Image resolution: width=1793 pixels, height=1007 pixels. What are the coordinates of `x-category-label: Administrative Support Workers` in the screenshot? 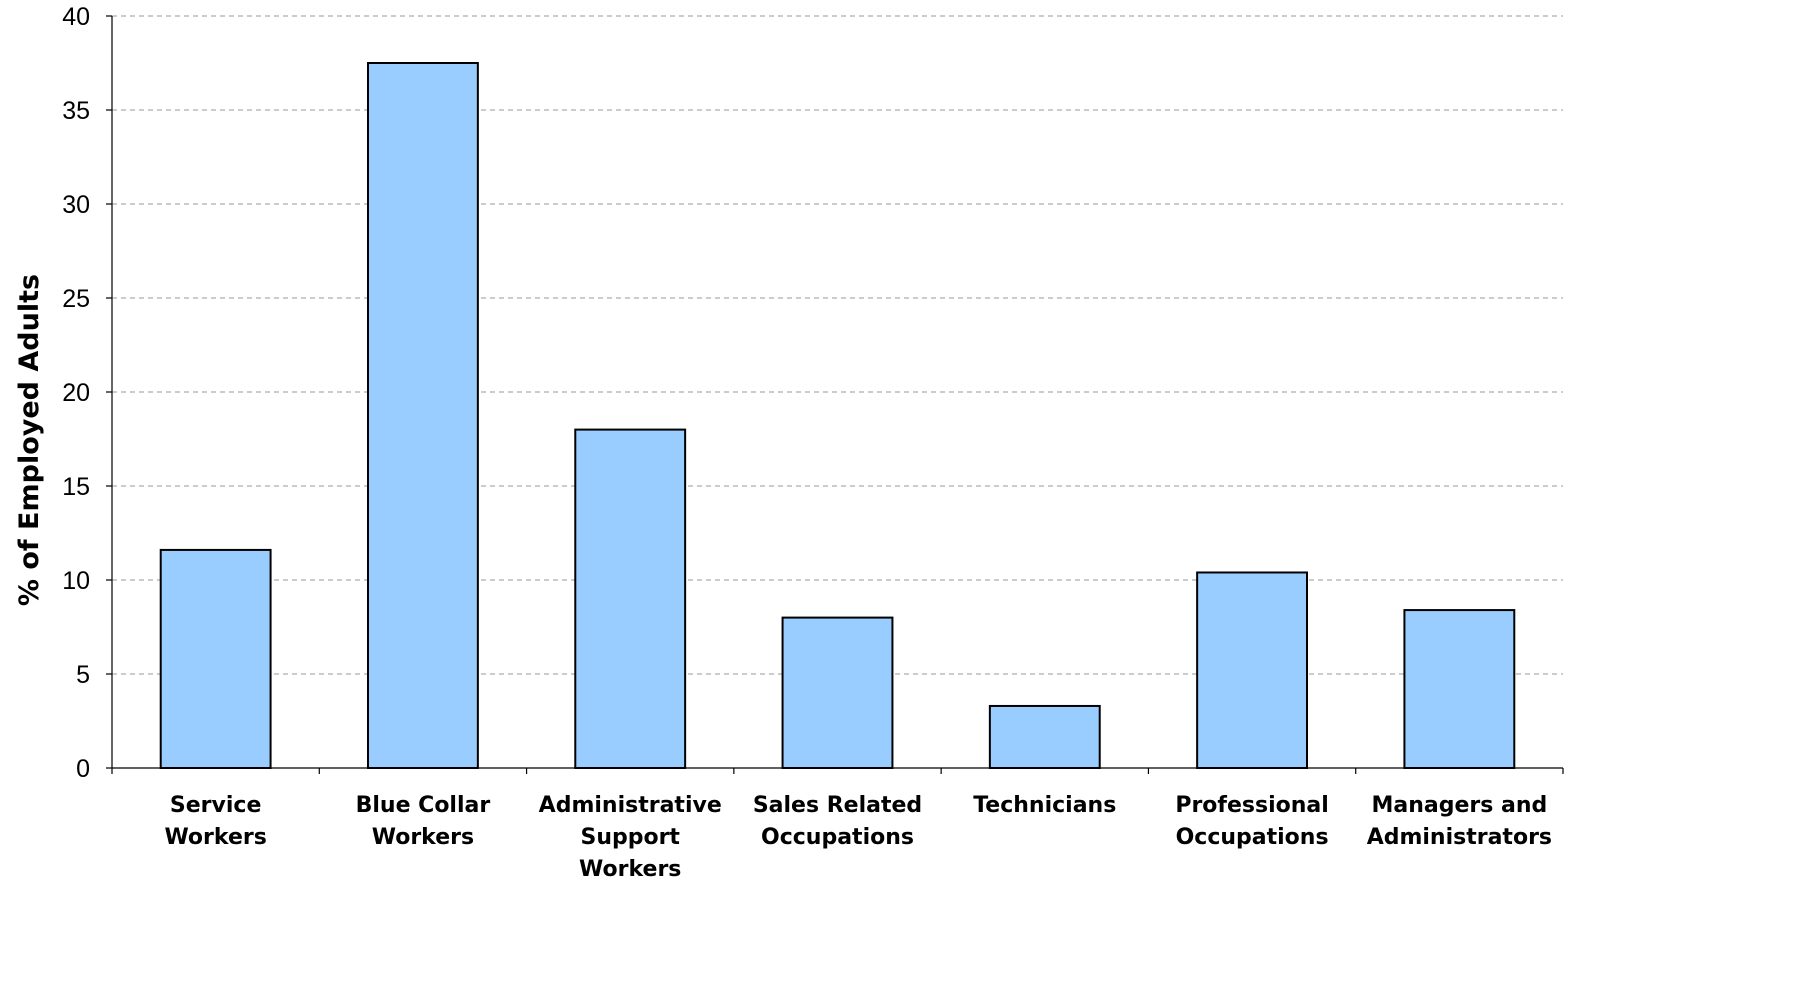 It's located at (630, 837).